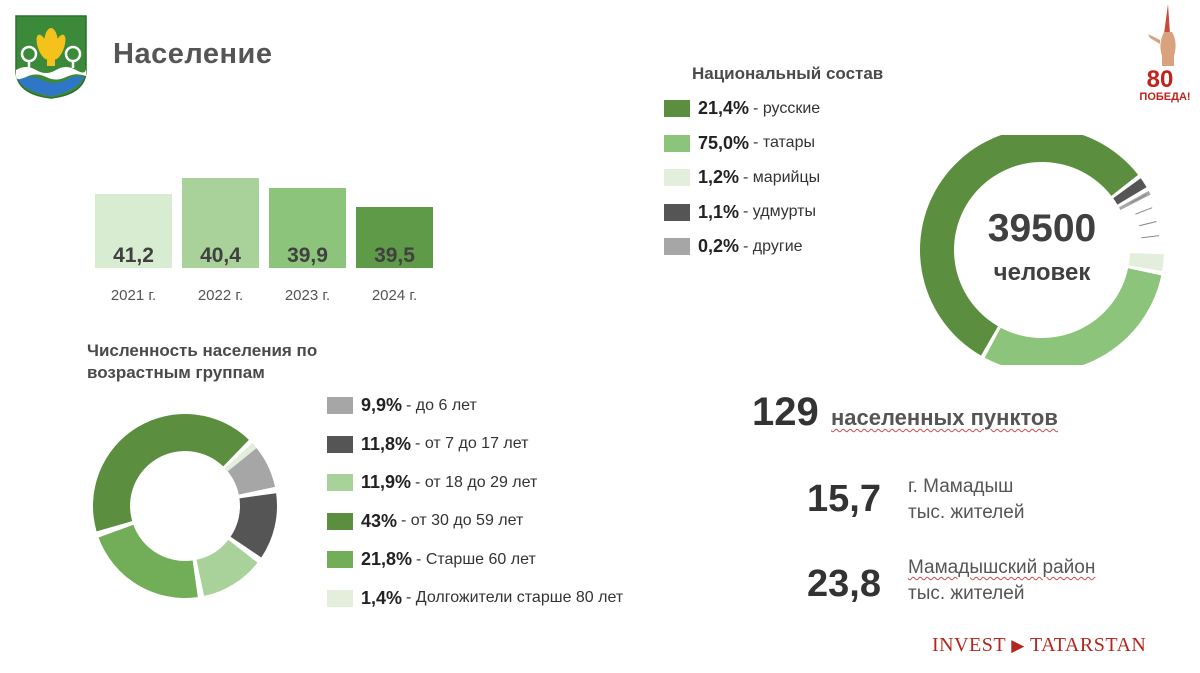 The height and width of the screenshot is (673, 1200). What do you see at coordinates (1002, 580) in the screenshot?
I see `district-population-label: Мамадышский район тыс. жителей` at bounding box center [1002, 580].